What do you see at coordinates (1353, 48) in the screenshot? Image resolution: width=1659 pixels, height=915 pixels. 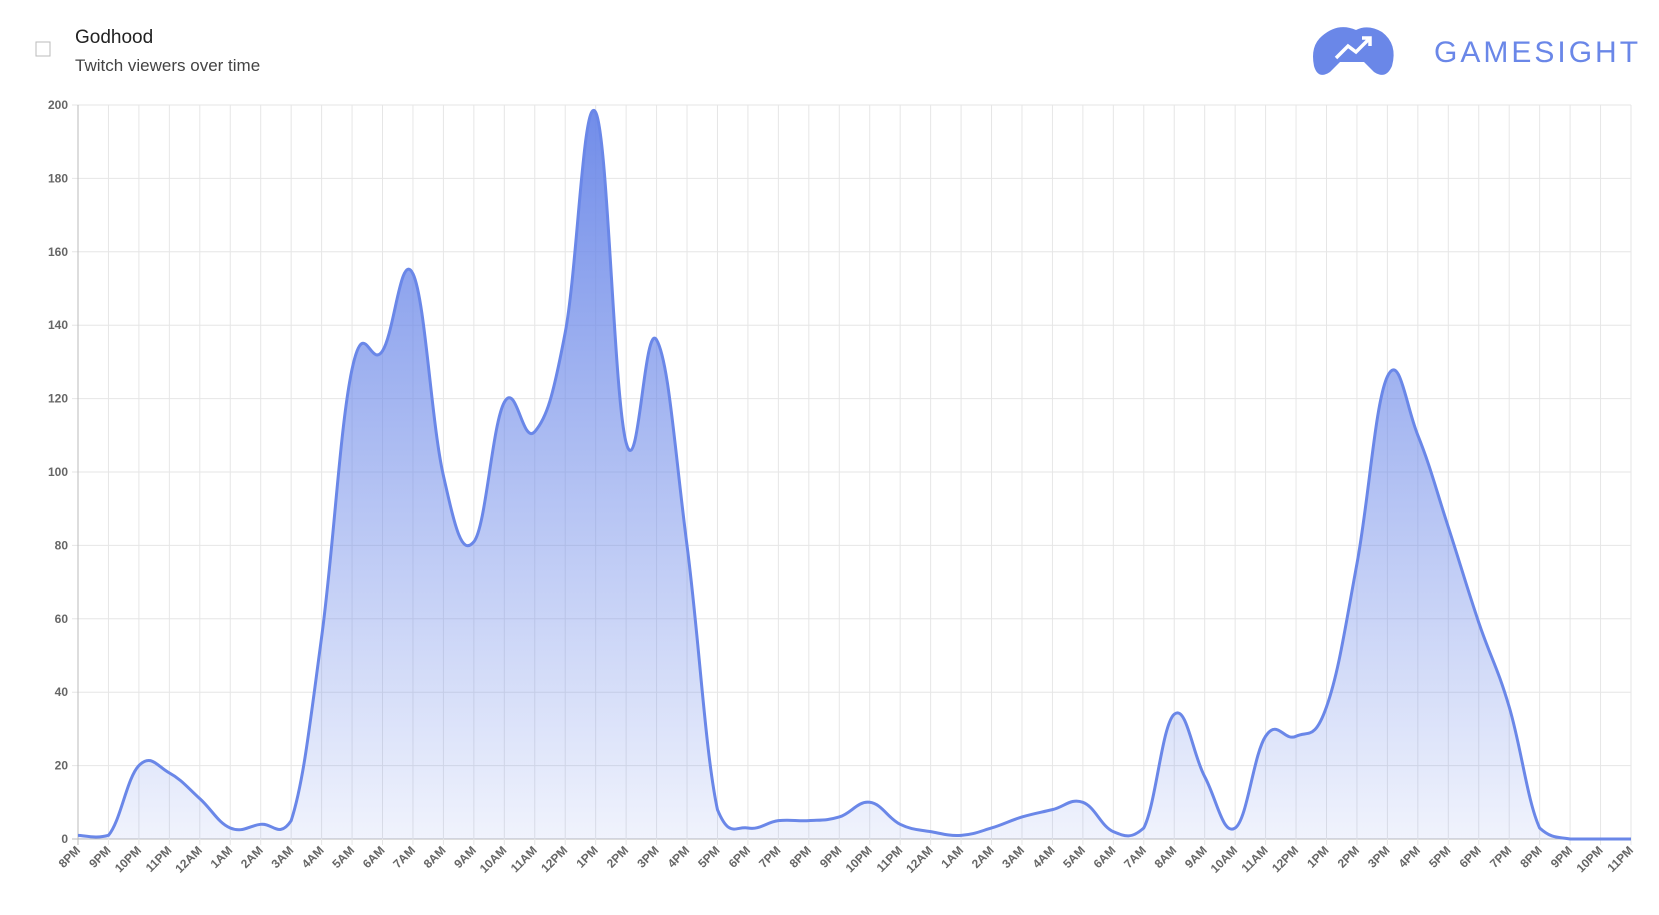 I see `logo-arrow` at bounding box center [1353, 48].